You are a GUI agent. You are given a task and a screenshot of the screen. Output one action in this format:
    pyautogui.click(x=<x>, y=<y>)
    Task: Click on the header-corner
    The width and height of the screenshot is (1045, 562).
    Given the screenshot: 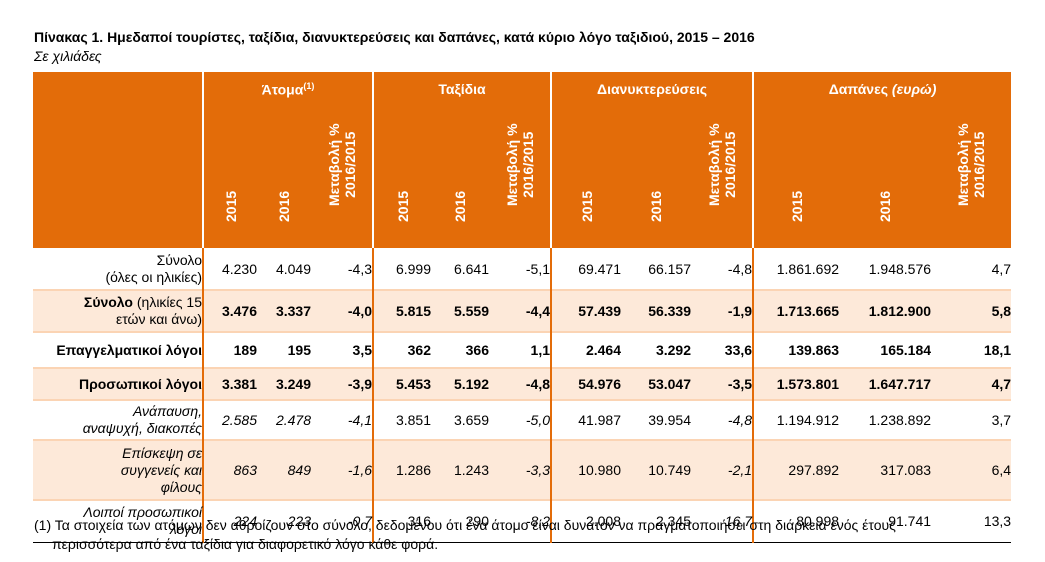 What is the action you would take?
    pyautogui.click(x=118, y=160)
    